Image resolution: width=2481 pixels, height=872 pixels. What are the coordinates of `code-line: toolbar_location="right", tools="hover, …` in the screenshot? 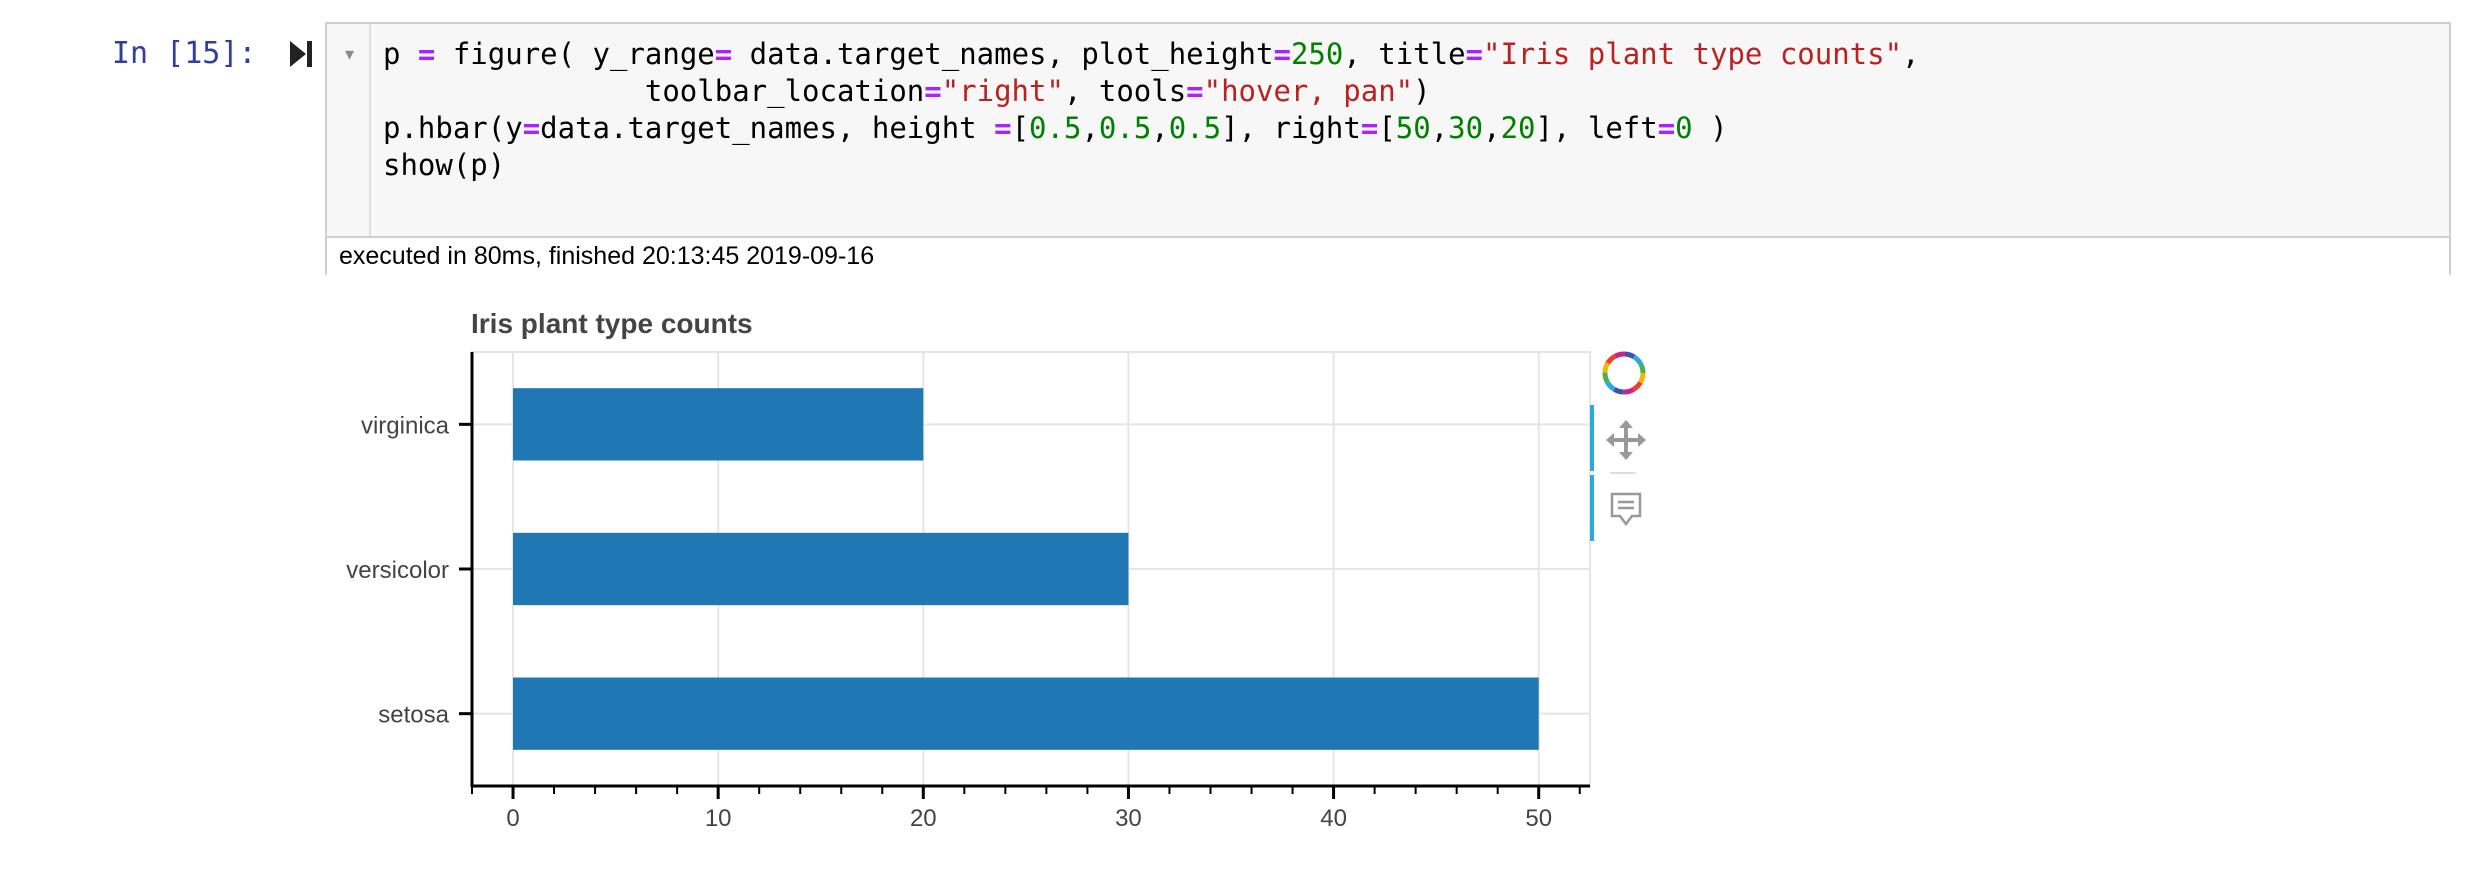 It's located at (1151, 91).